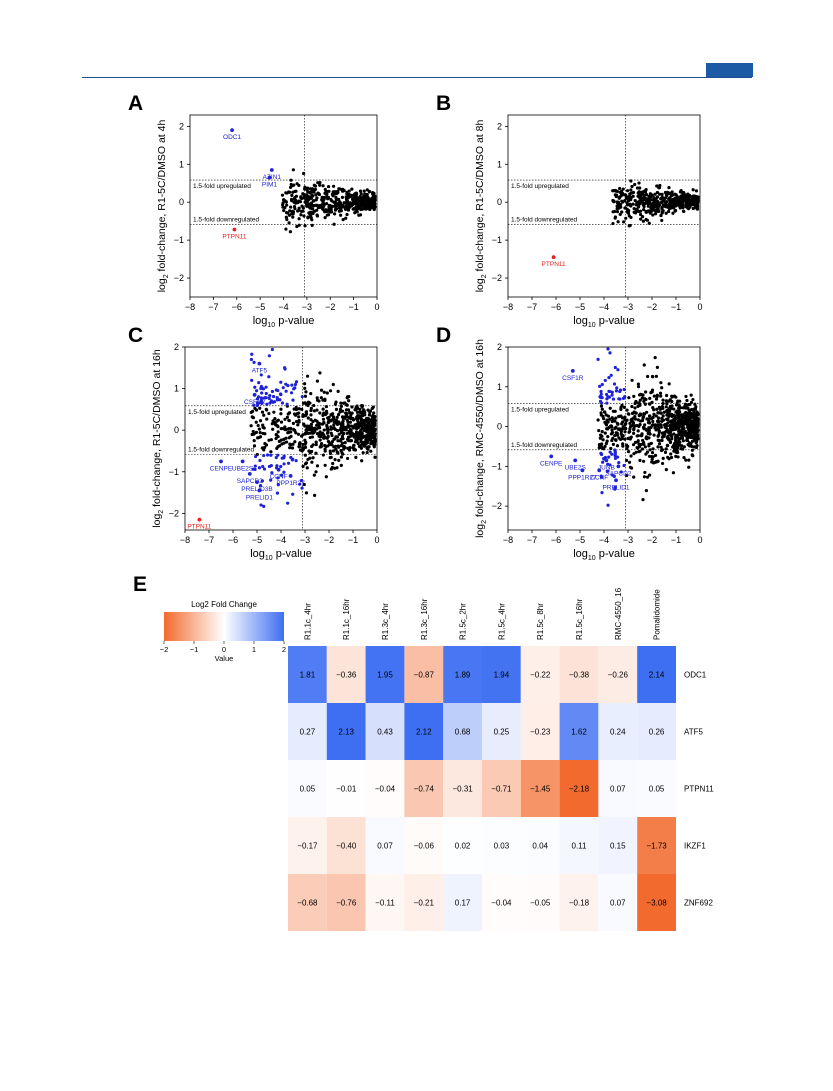  Describe the element at coordinates (140, 584) in the screenshot. I see `panel-label-e: E` at that location.